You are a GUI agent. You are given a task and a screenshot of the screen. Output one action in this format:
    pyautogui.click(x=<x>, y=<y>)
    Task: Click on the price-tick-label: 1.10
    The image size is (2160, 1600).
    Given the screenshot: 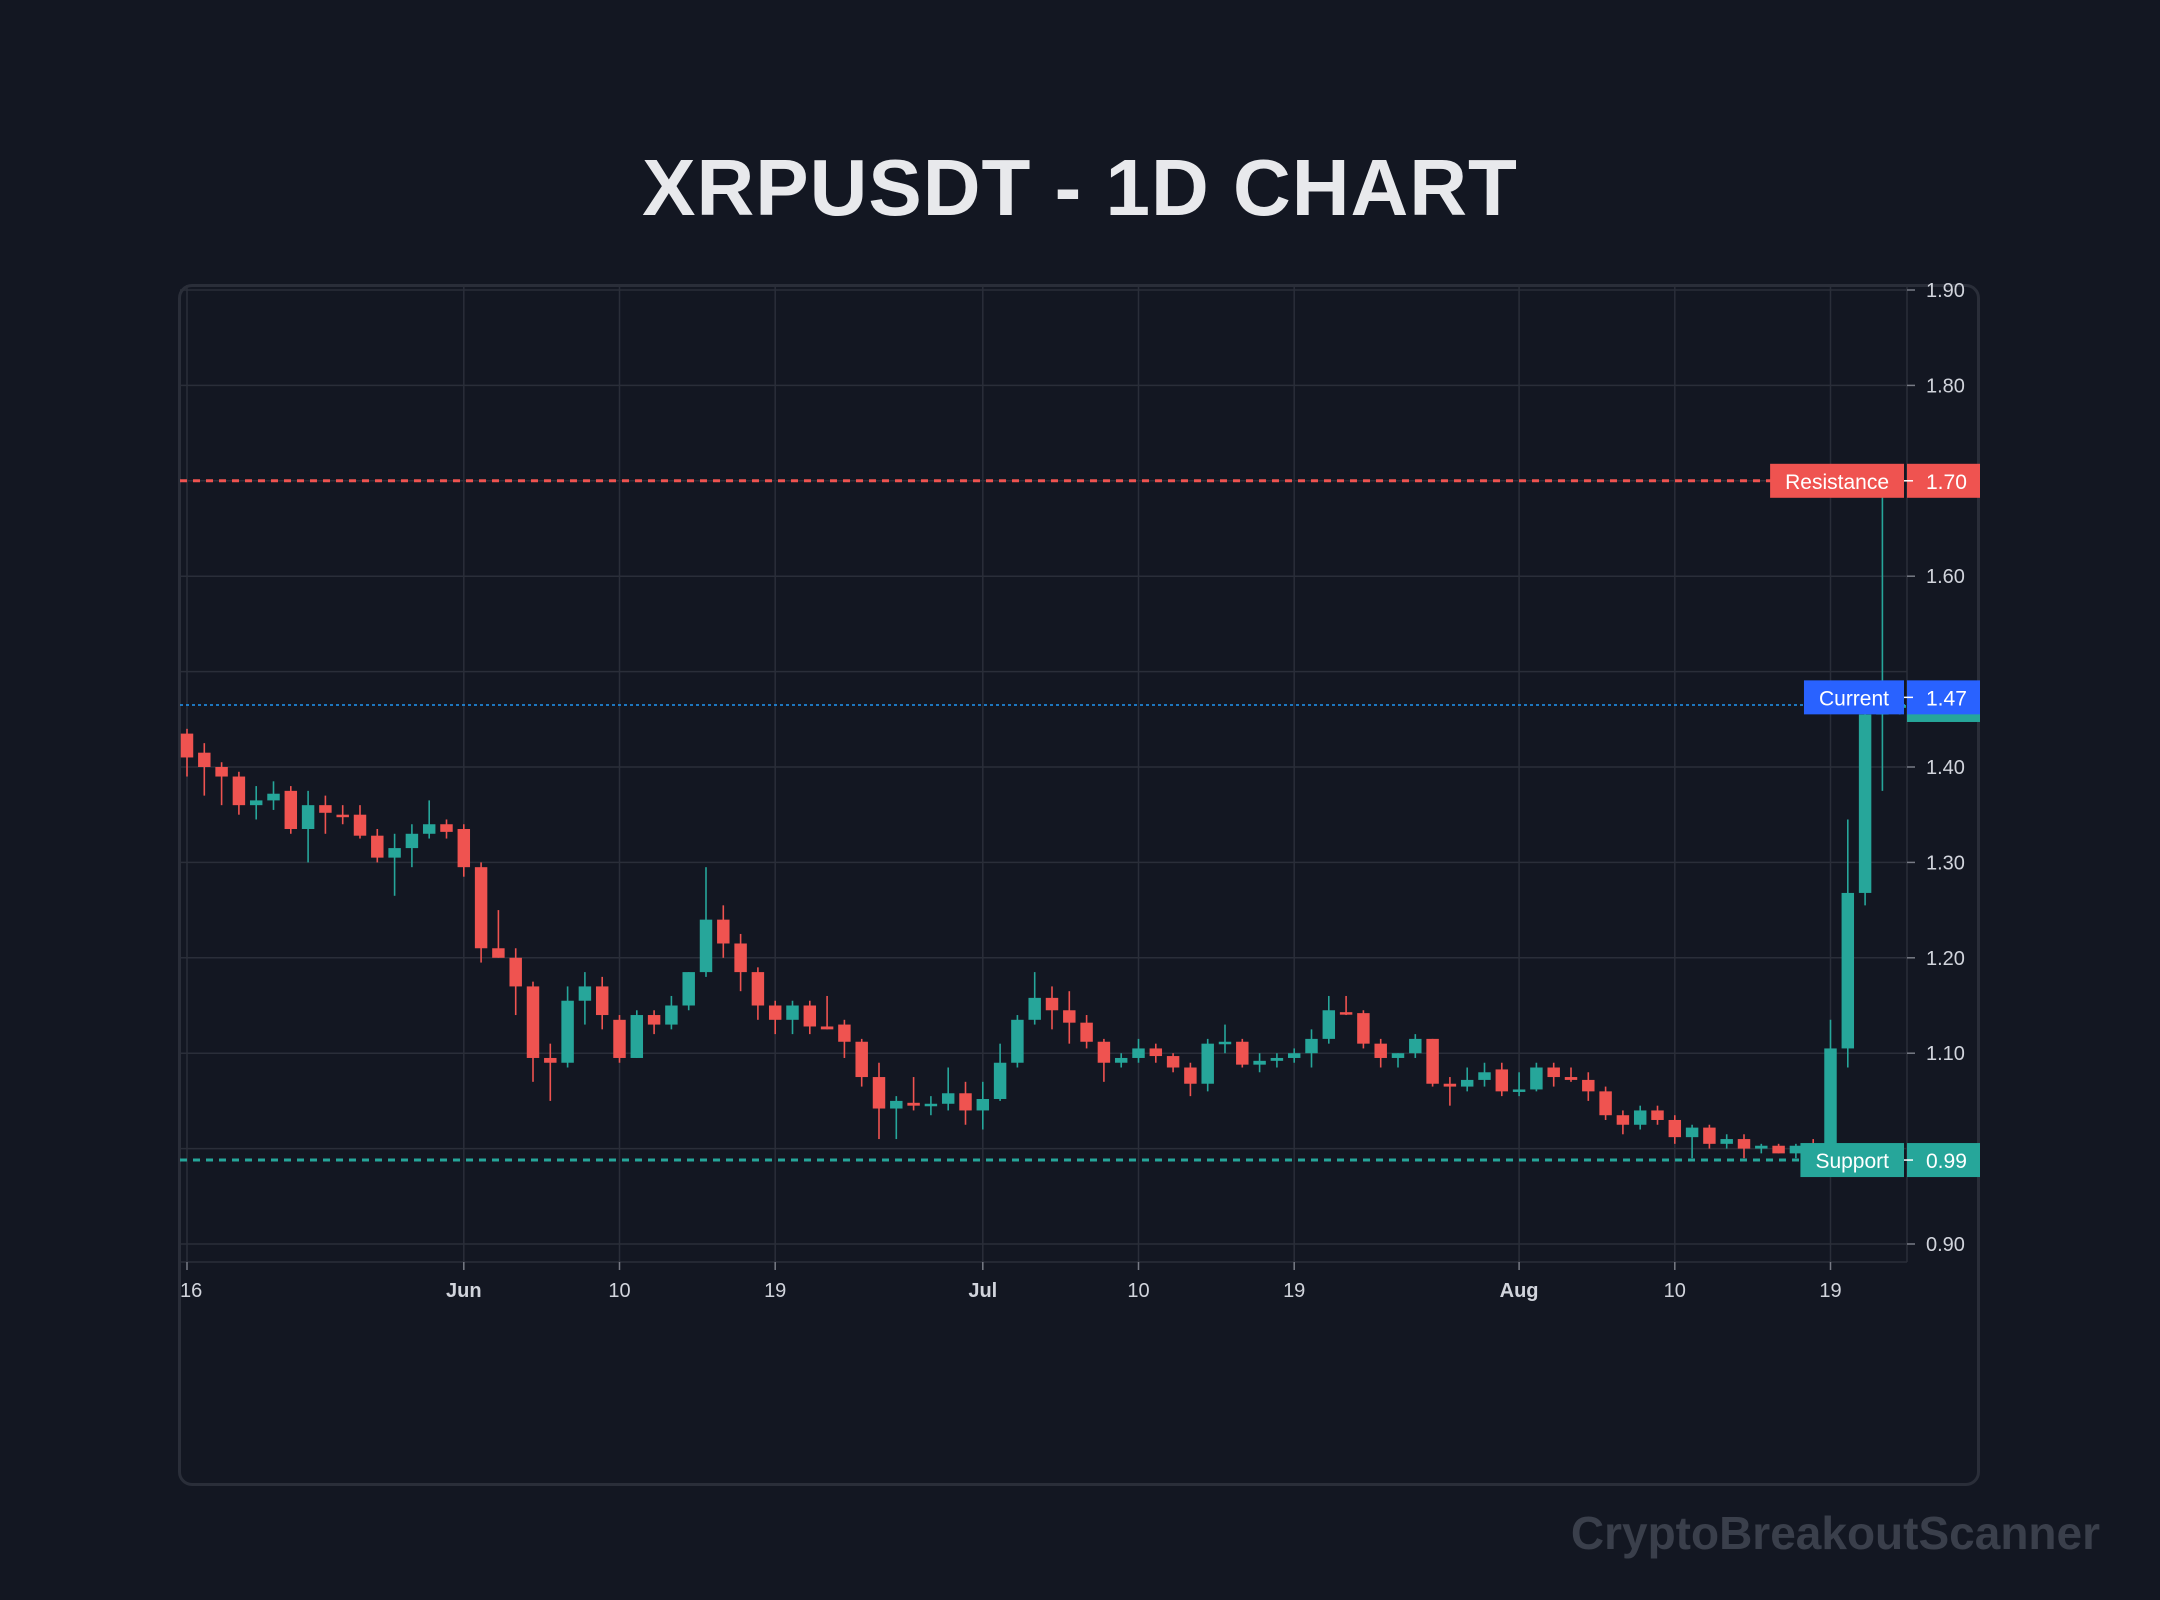 What is the action you would take?
    pyautogui.click(x=1945, y=1054)
    